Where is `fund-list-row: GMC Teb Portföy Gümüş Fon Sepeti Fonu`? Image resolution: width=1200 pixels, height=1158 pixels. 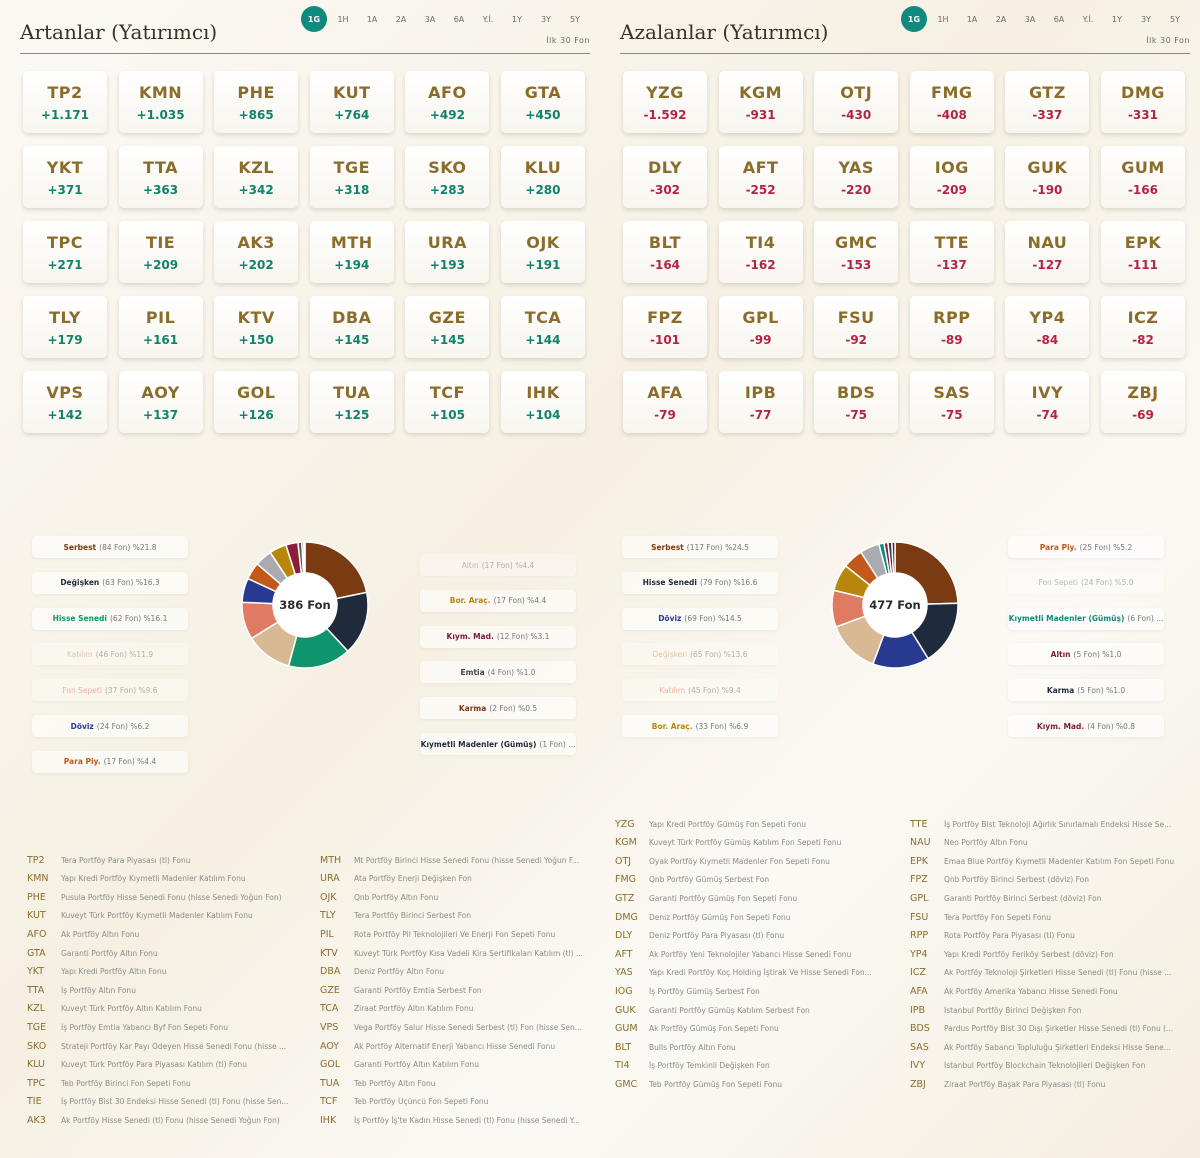
fund-list-row: GMC Teb Portföy Gümüş Fon Sepeti Fonu is located at coordinates (749, 1084).